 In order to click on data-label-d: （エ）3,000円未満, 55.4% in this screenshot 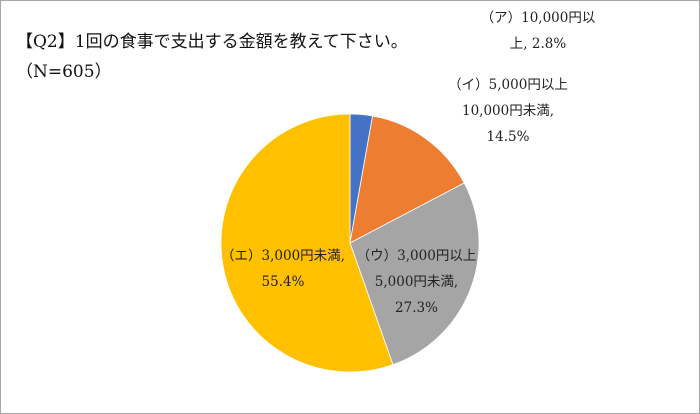, I will do `click(283, 269)`.